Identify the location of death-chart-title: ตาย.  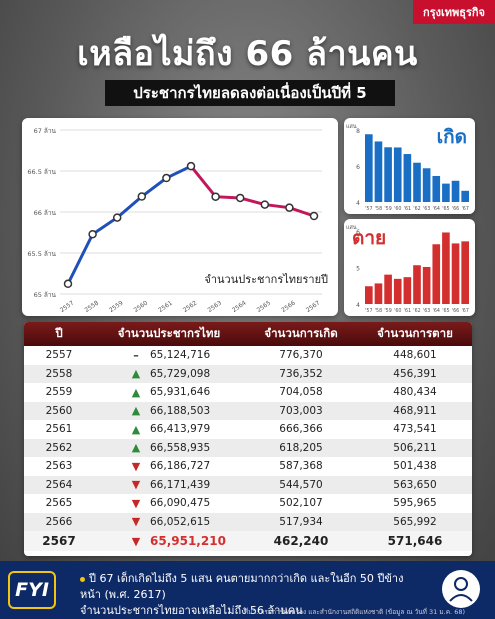
(369, 238).